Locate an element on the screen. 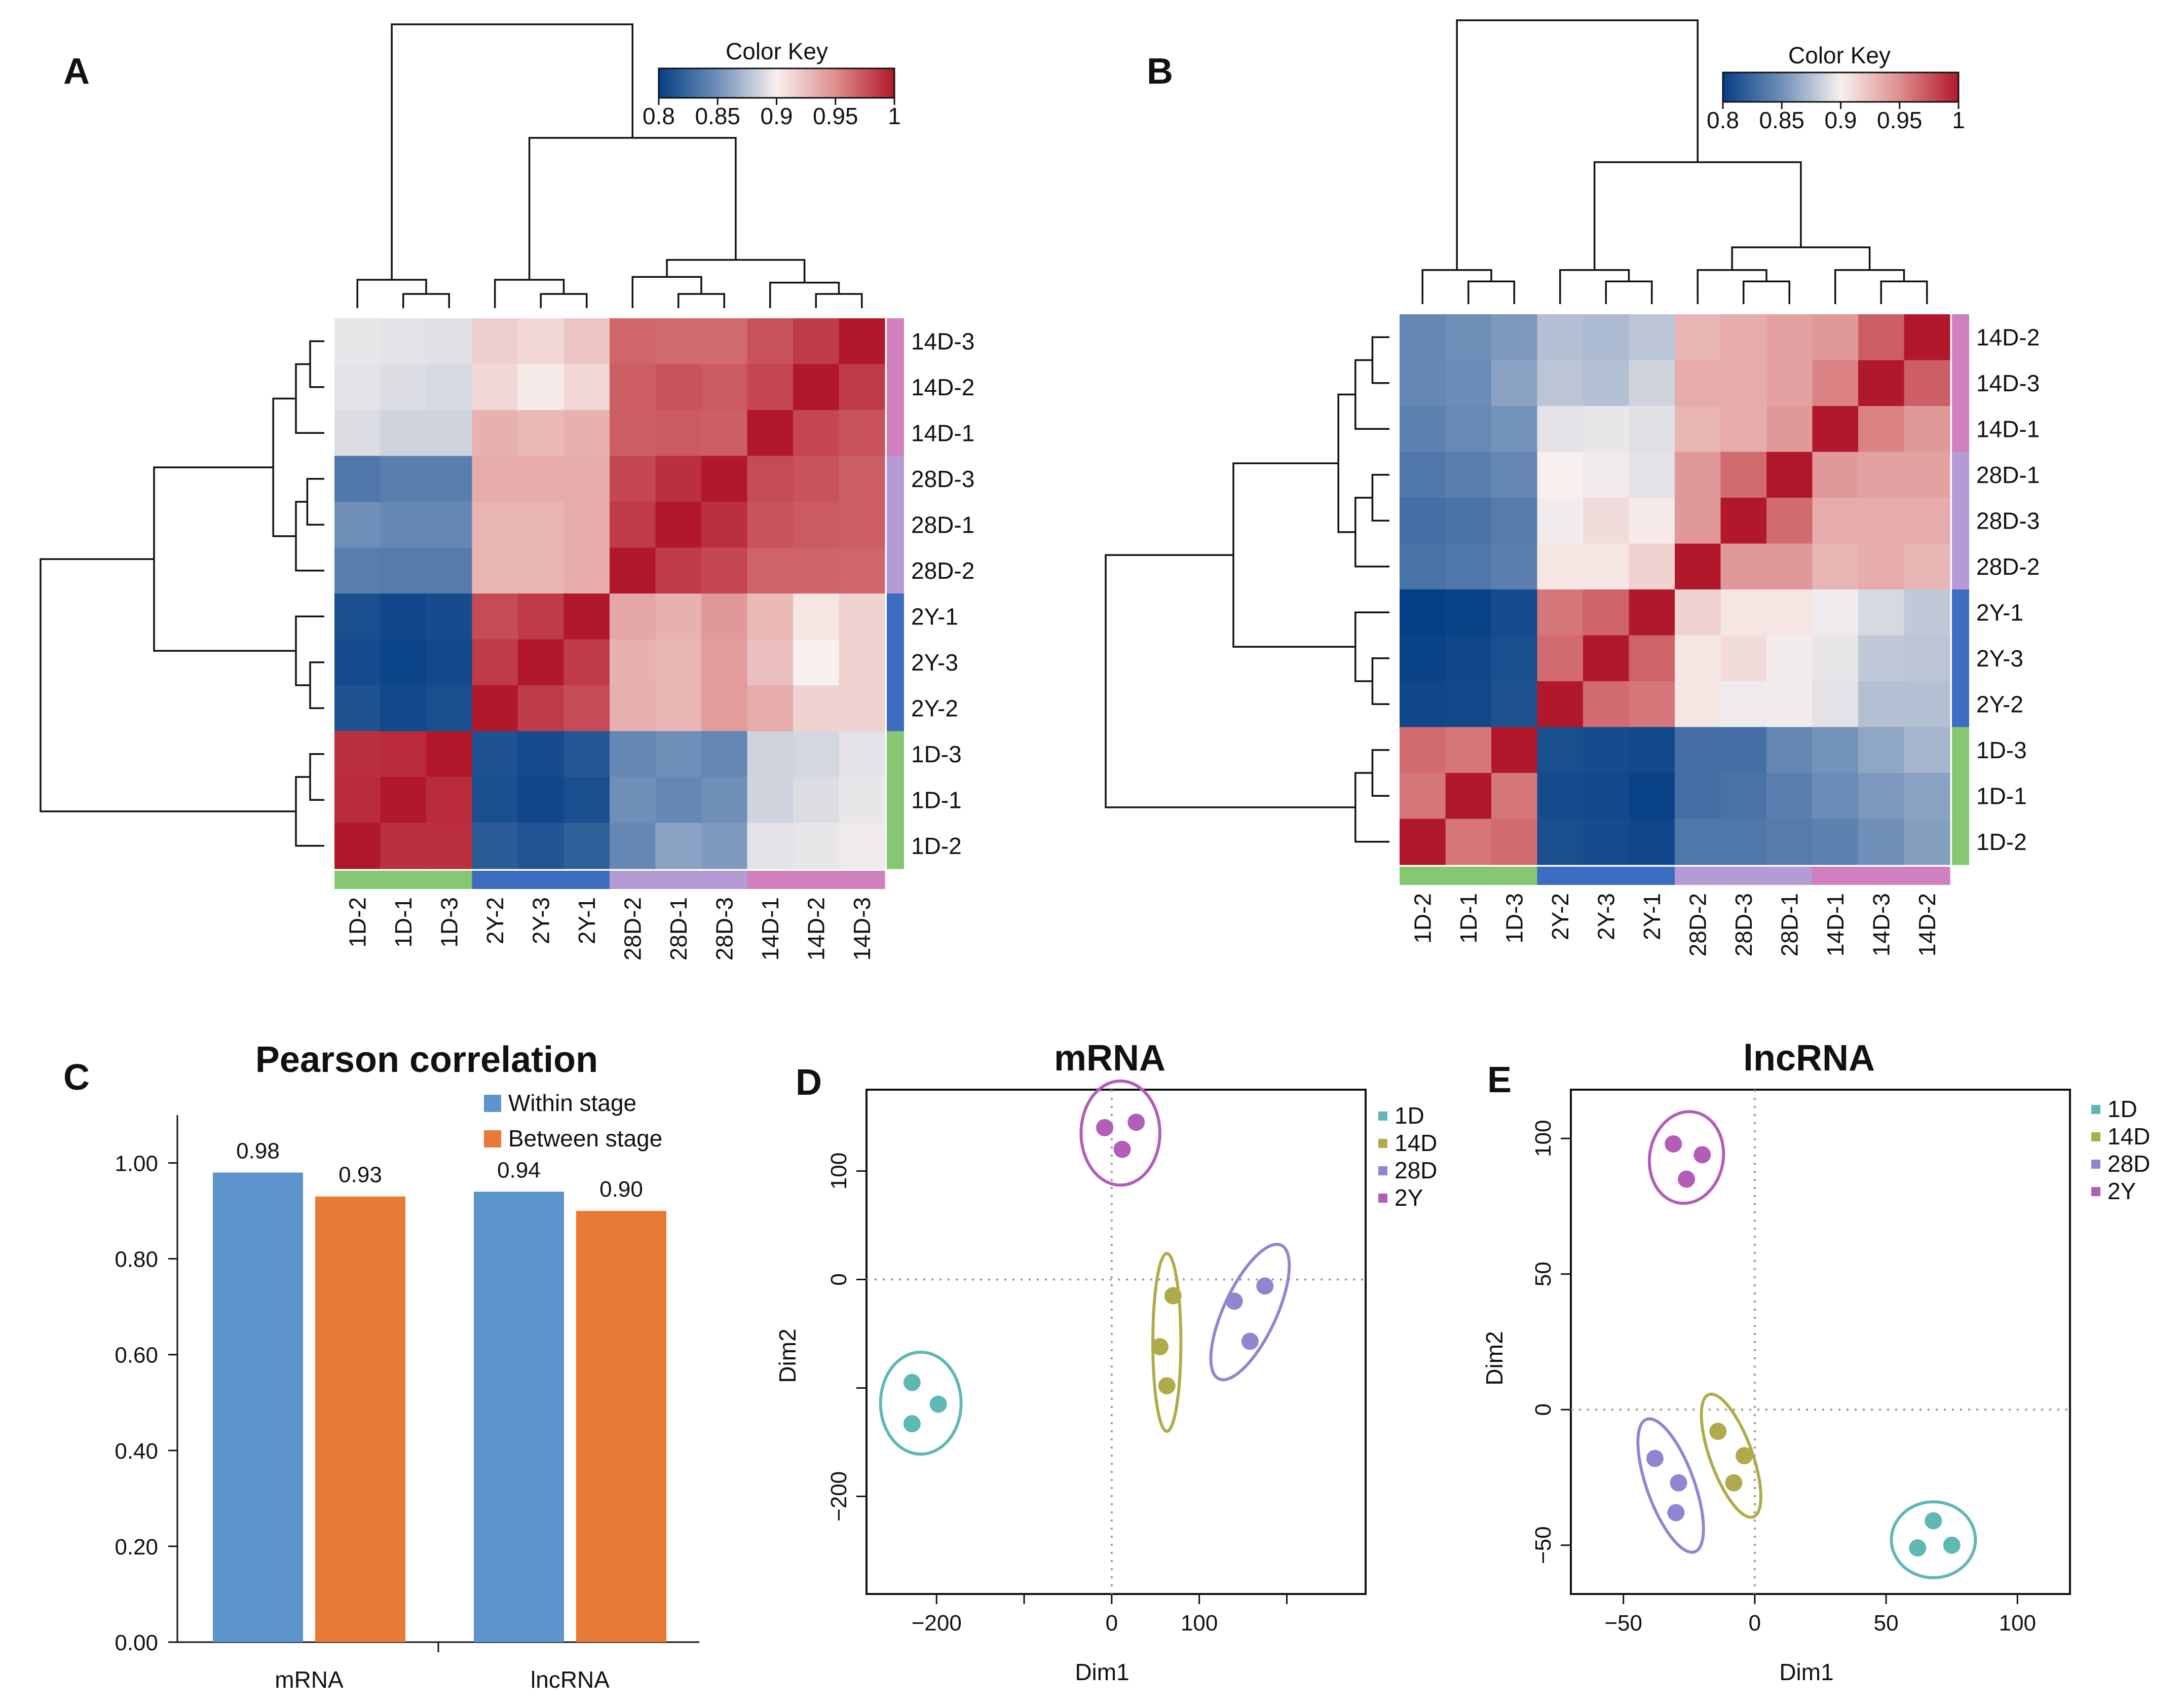 The width and height of the screenshot is (2184, 1706). y-tick-label: 50 is located at coordinates (1544, 1274).